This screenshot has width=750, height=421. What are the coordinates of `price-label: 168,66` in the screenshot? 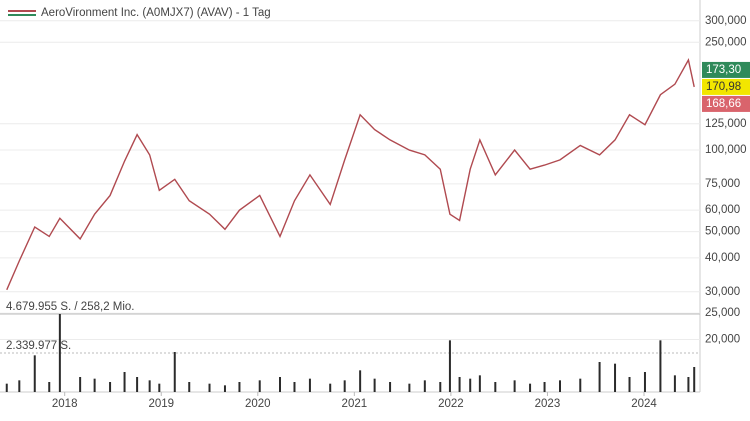 It's located at (723, 104).